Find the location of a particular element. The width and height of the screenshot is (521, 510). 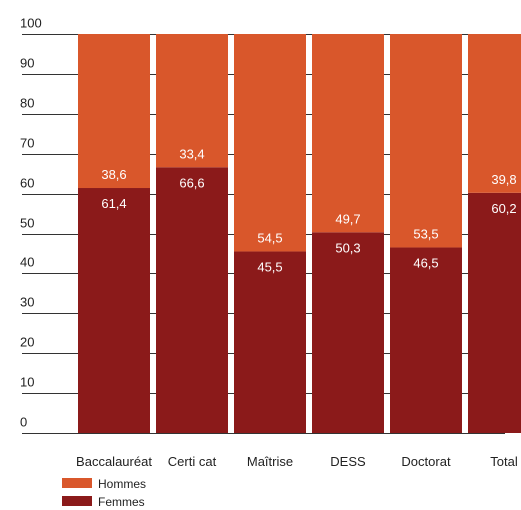

data-label-hommes: 53,5 is located at coordinates (425, 233).